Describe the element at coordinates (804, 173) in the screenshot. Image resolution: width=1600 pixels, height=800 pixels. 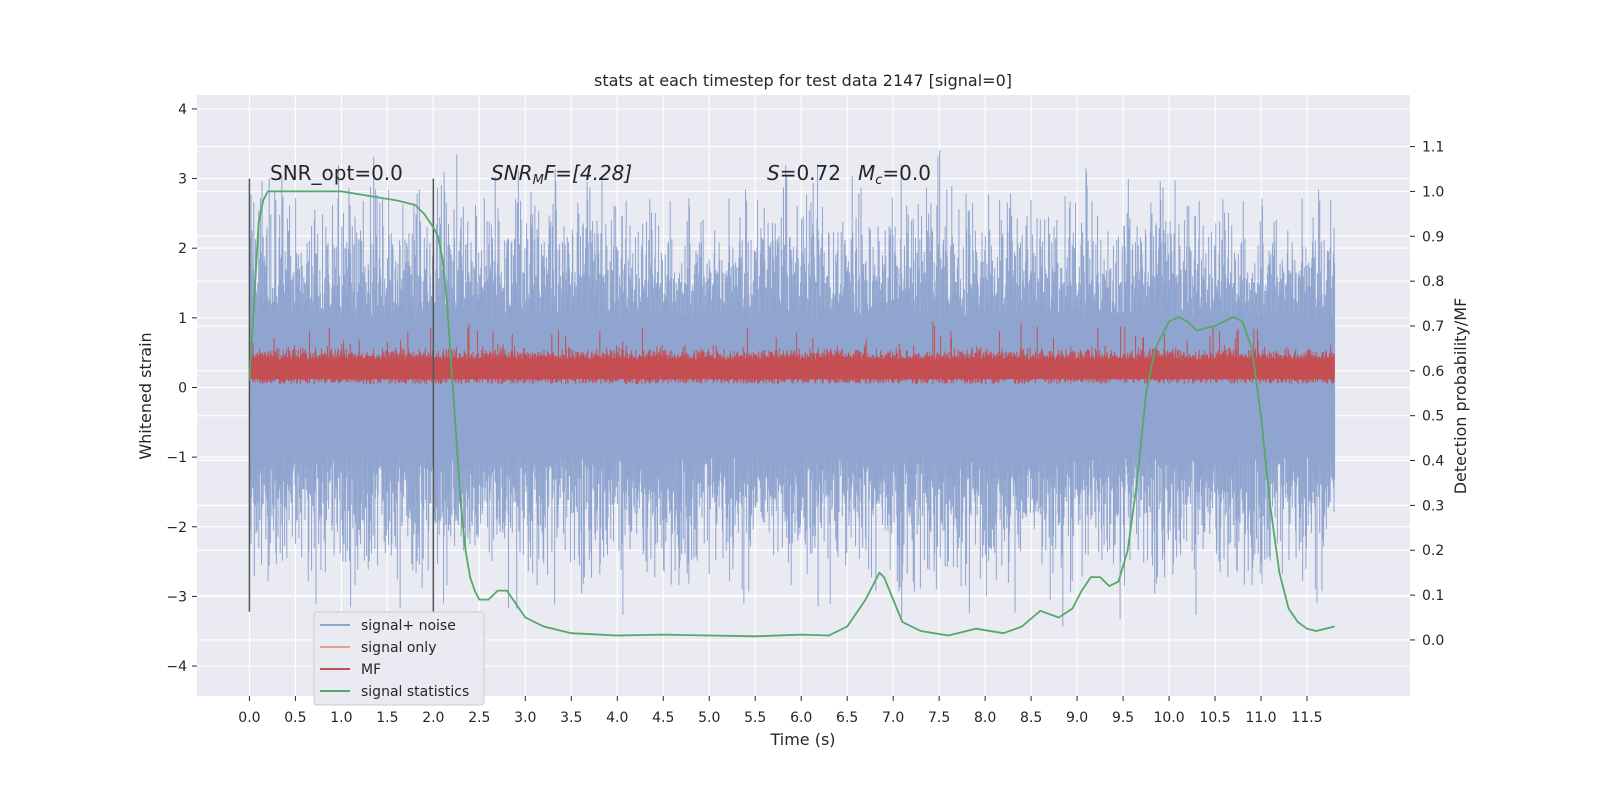
I see `annotation-s: S=0.72` at that location.